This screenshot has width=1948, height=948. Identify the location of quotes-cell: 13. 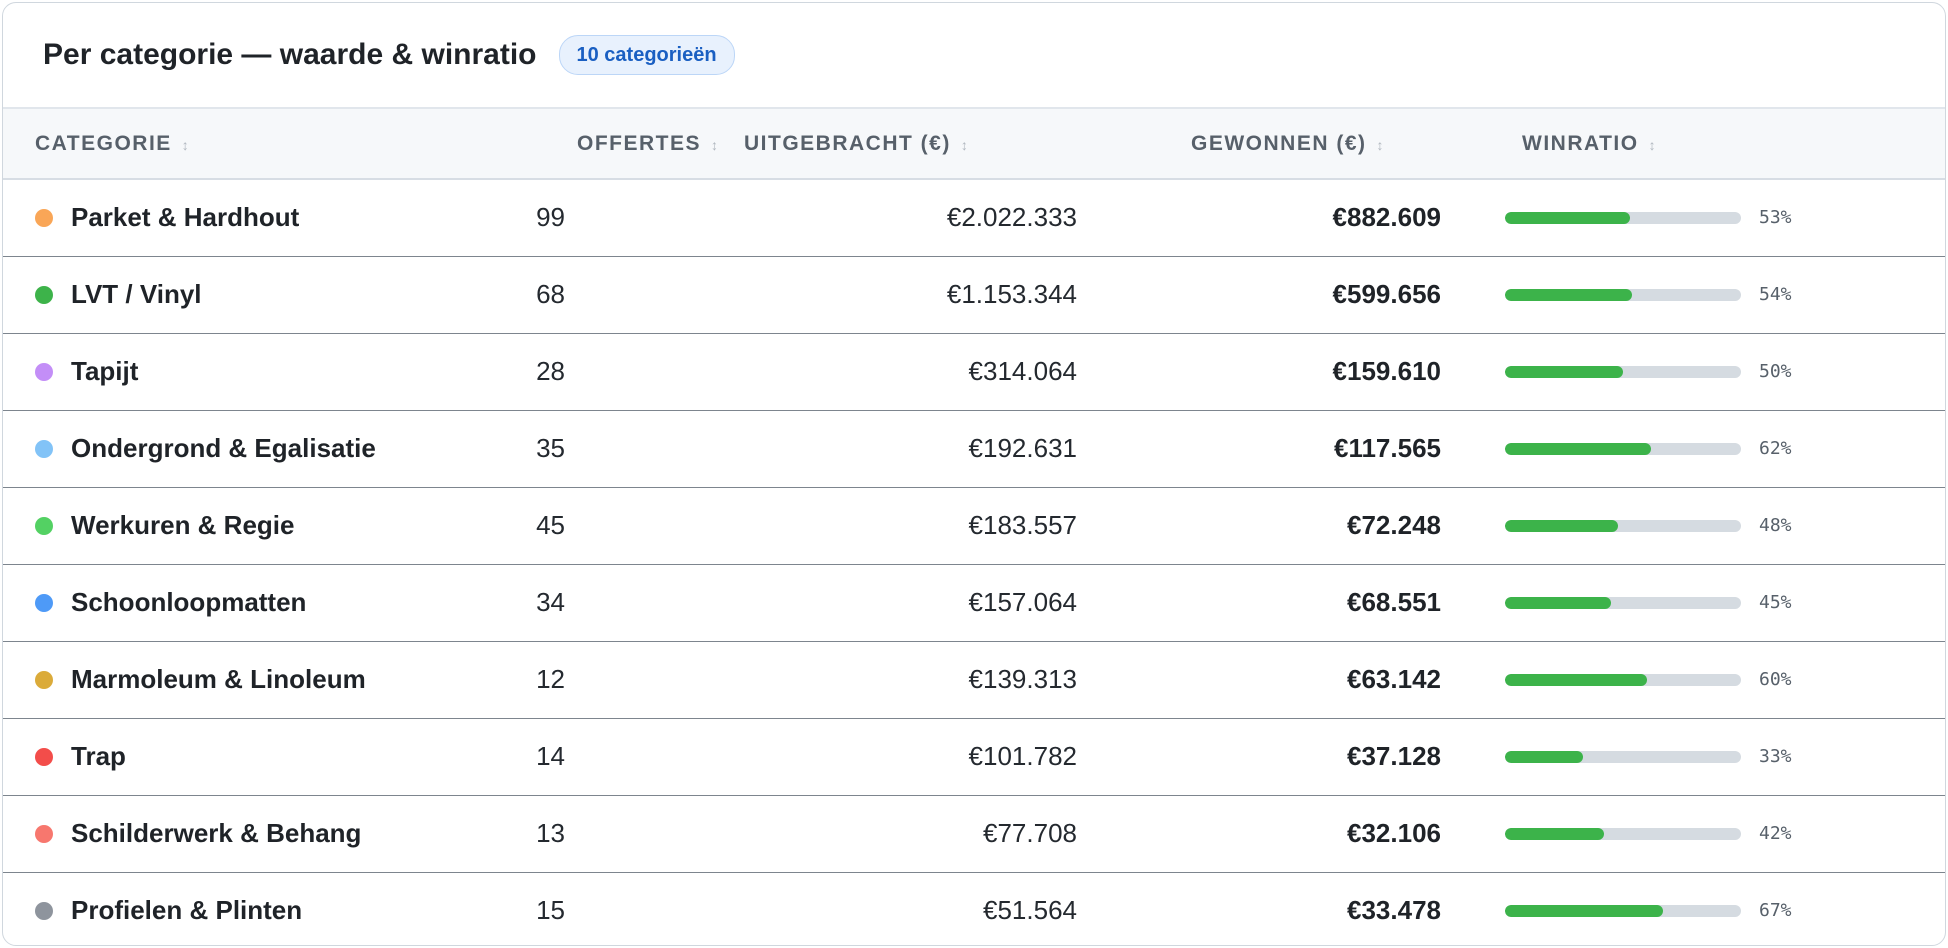
(571, 833).